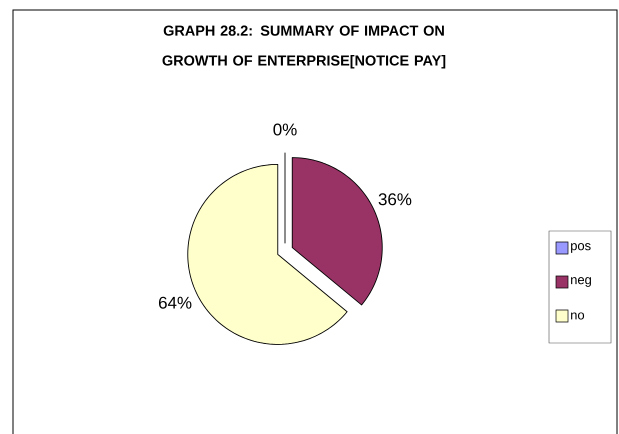 The image size is (619, 434). Describe the element at coordinates (577, 316) in the screenshot. I see `legend-label: no` at that location.